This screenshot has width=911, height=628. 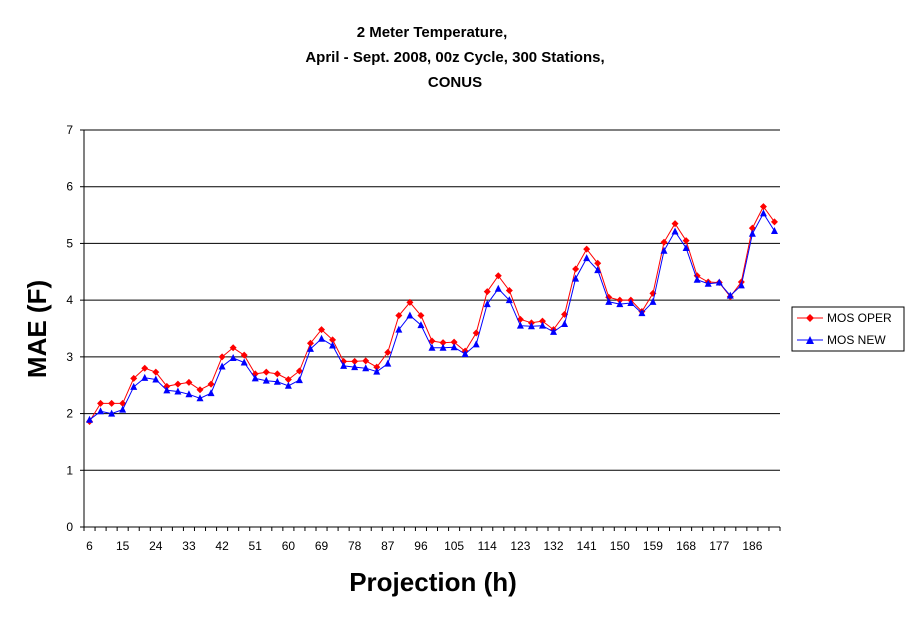 What do you see at coordinates (752, 546) in the screenshot?
I see `x-tick-label: 186` at bounding box center [752, 546].